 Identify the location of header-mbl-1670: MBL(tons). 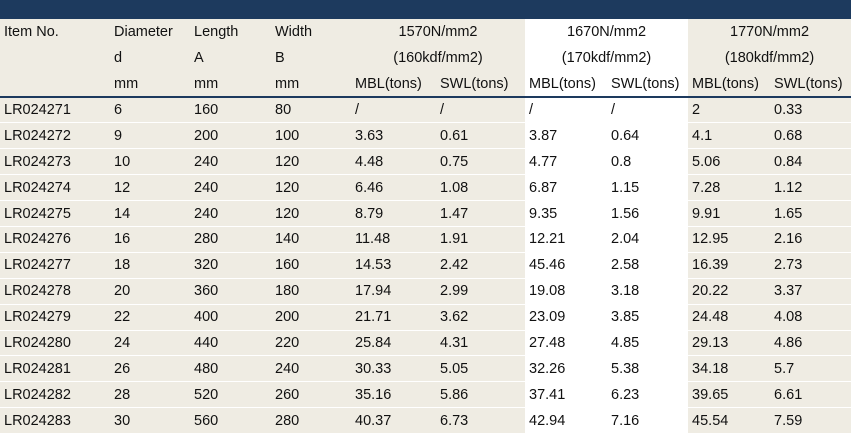
(566, 84).